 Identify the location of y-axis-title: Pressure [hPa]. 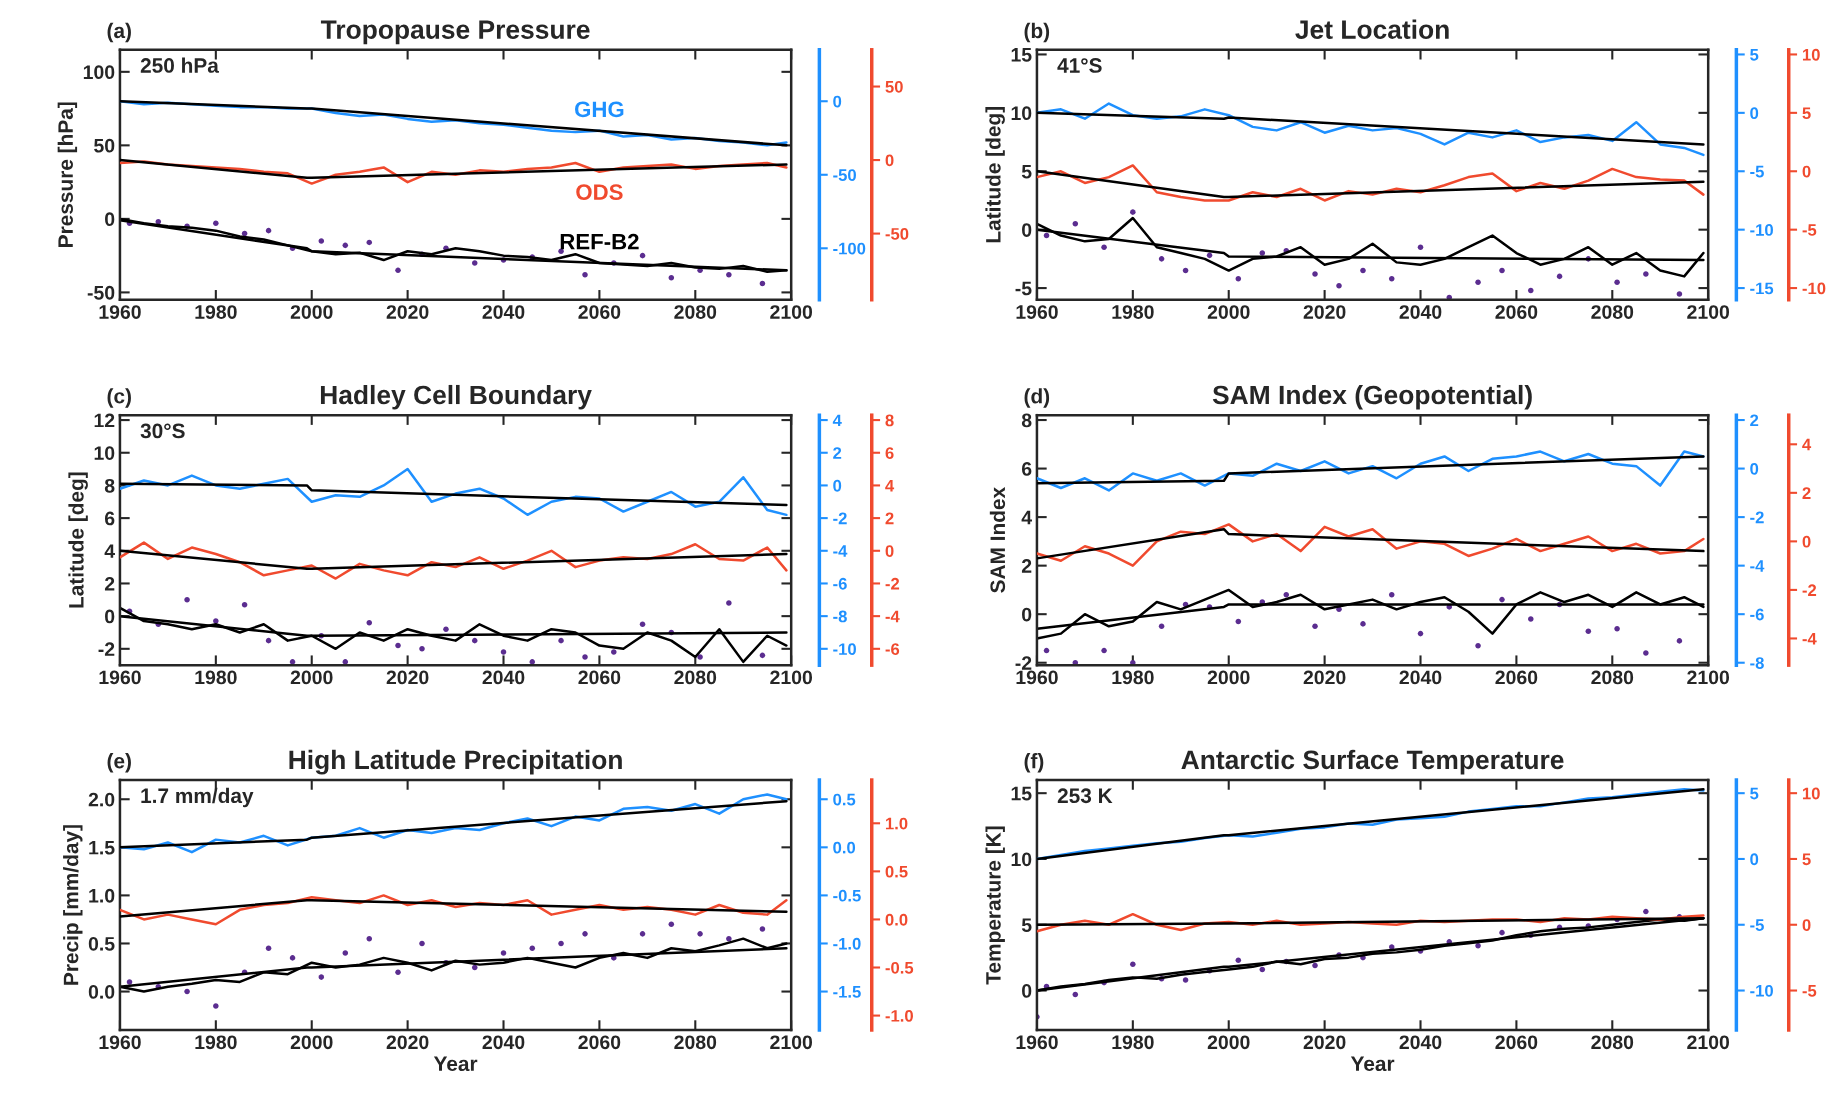
(67, 174).